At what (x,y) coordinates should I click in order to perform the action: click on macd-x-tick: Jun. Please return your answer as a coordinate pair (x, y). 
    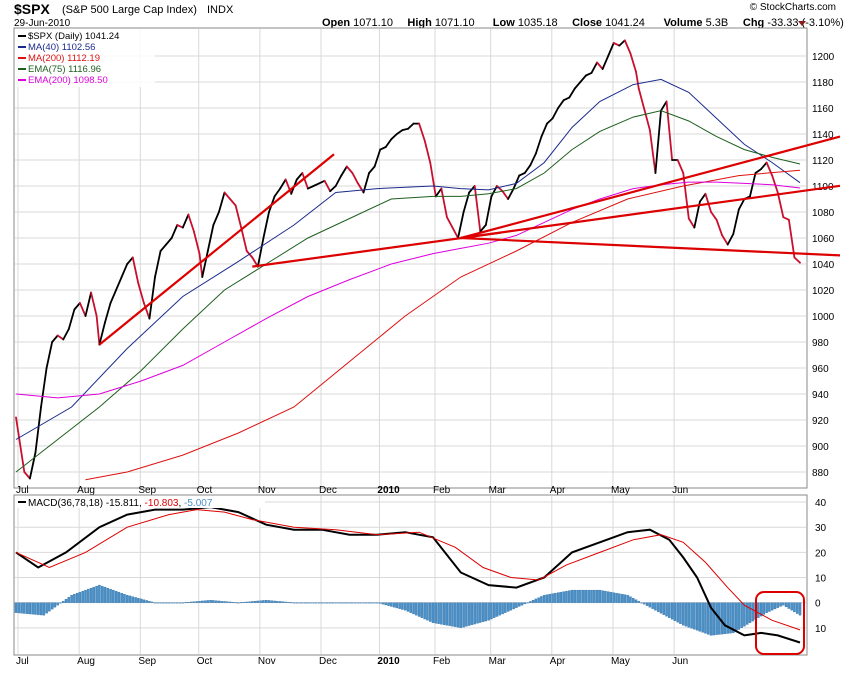
    Looking at the image, I should click on (680, 661).